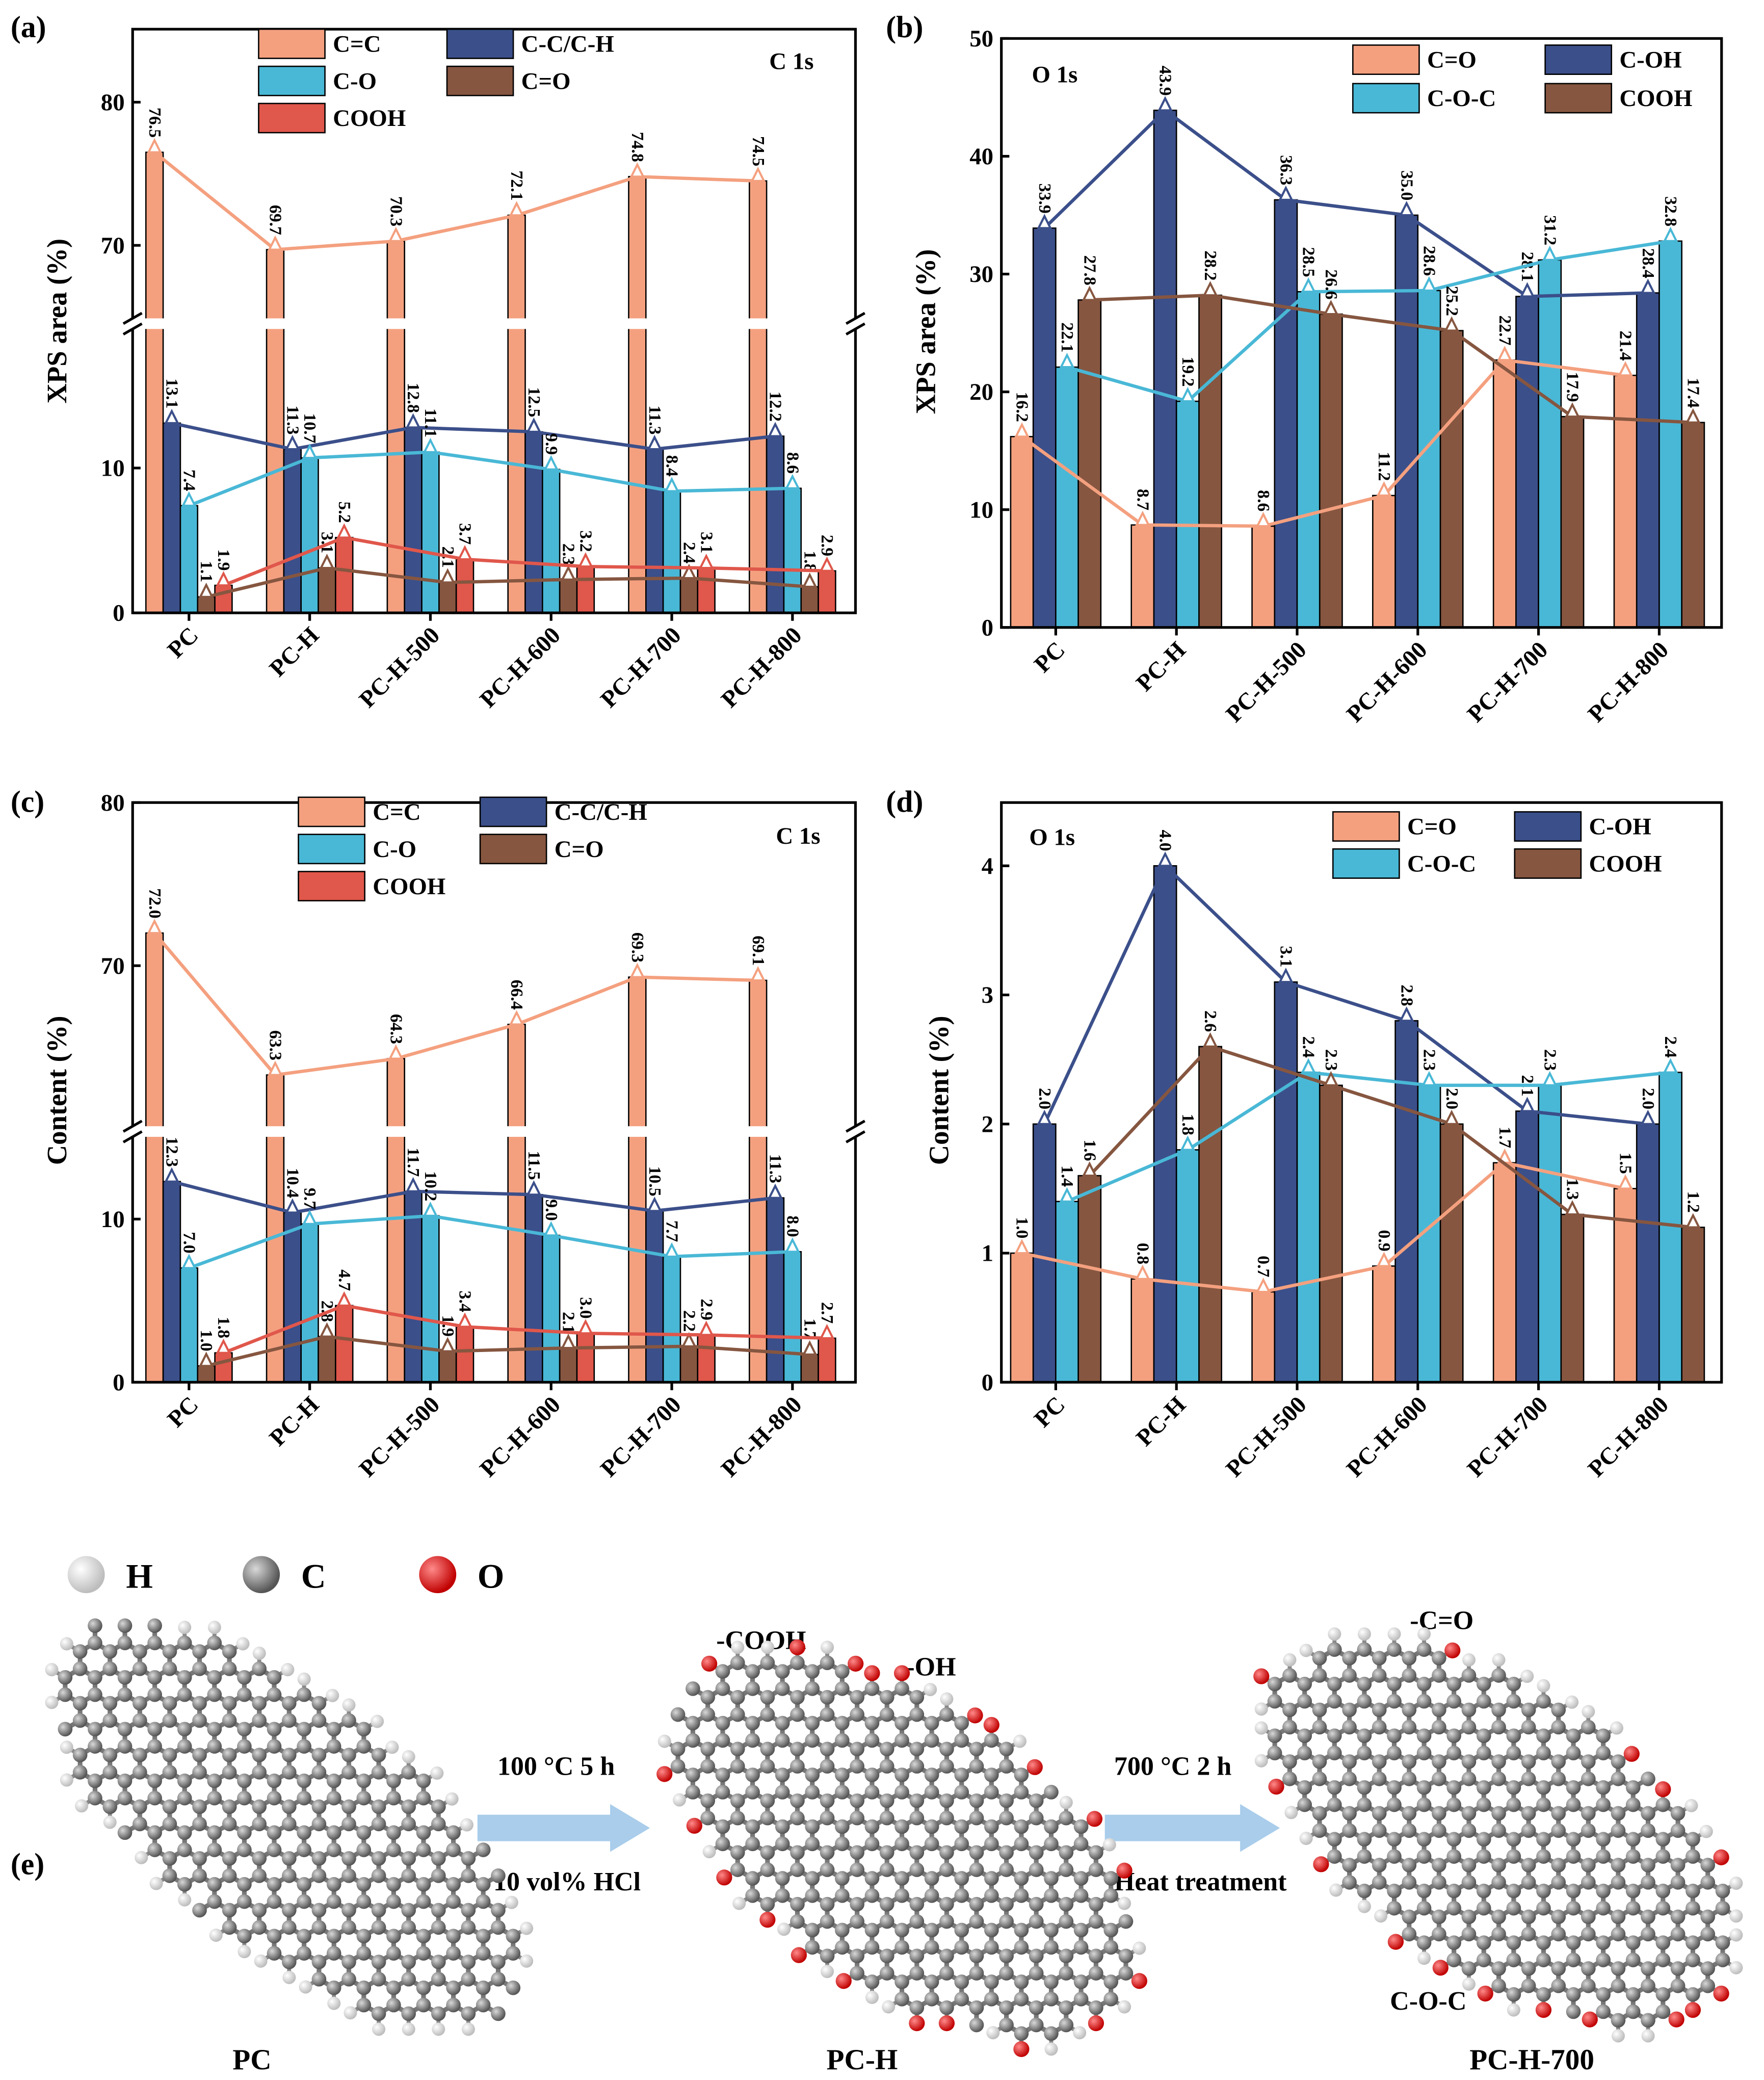 This screenshot has height=2080, width=1764. What do you see at coordinates (1692, 1202) in the screenshot?
I see `data-label: 1.2` at bounding box center [1692, 1202].